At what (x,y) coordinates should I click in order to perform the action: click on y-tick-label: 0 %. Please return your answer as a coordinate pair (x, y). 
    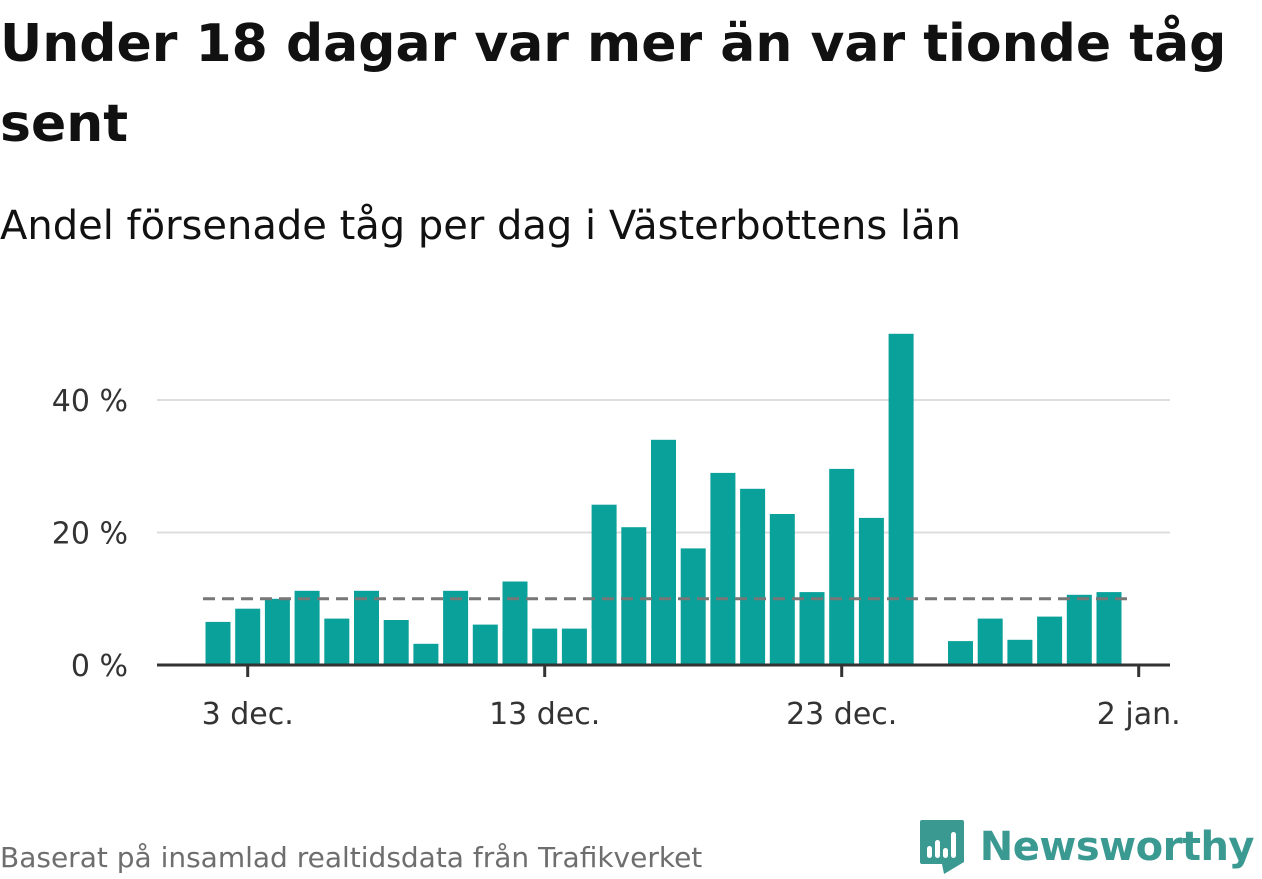
    Looking at the image, I should click on (99, 666).